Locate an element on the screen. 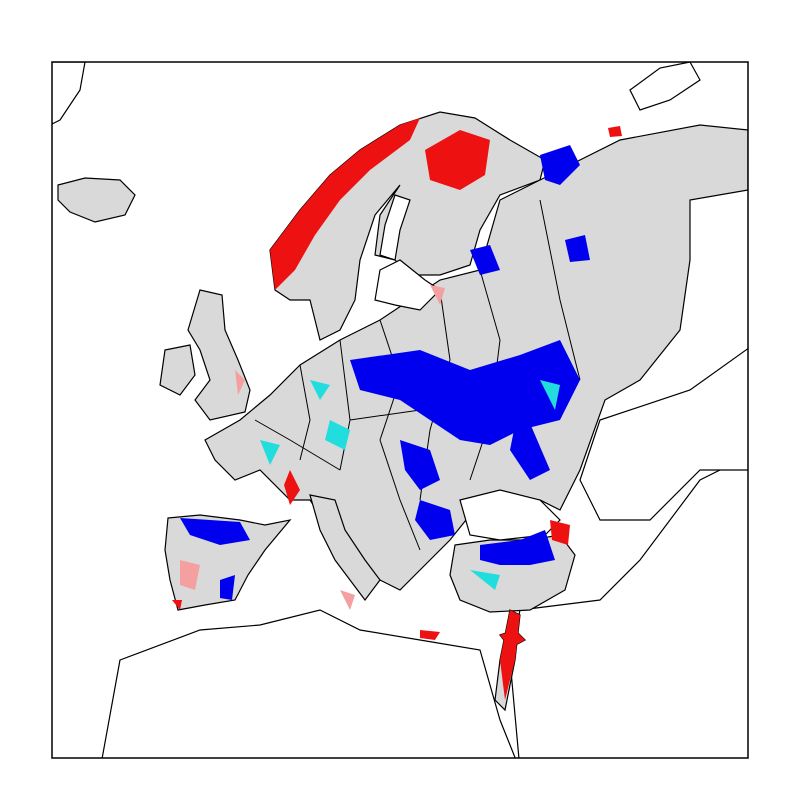 Image resolution: width=804 pixels, height=792 pixels. iberia is located at coordinates (228, 562).